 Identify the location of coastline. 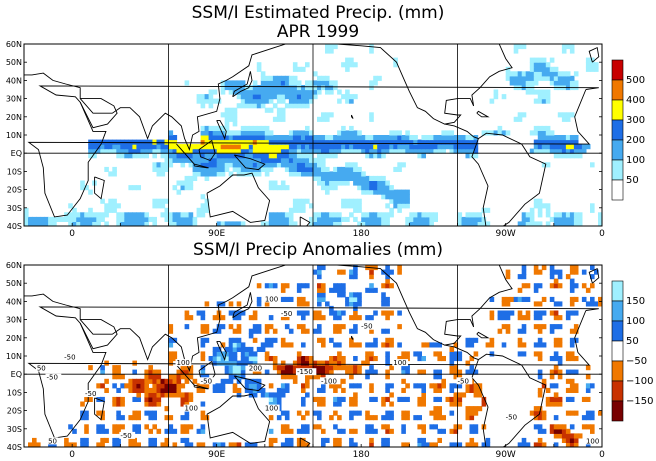
(461, 131).